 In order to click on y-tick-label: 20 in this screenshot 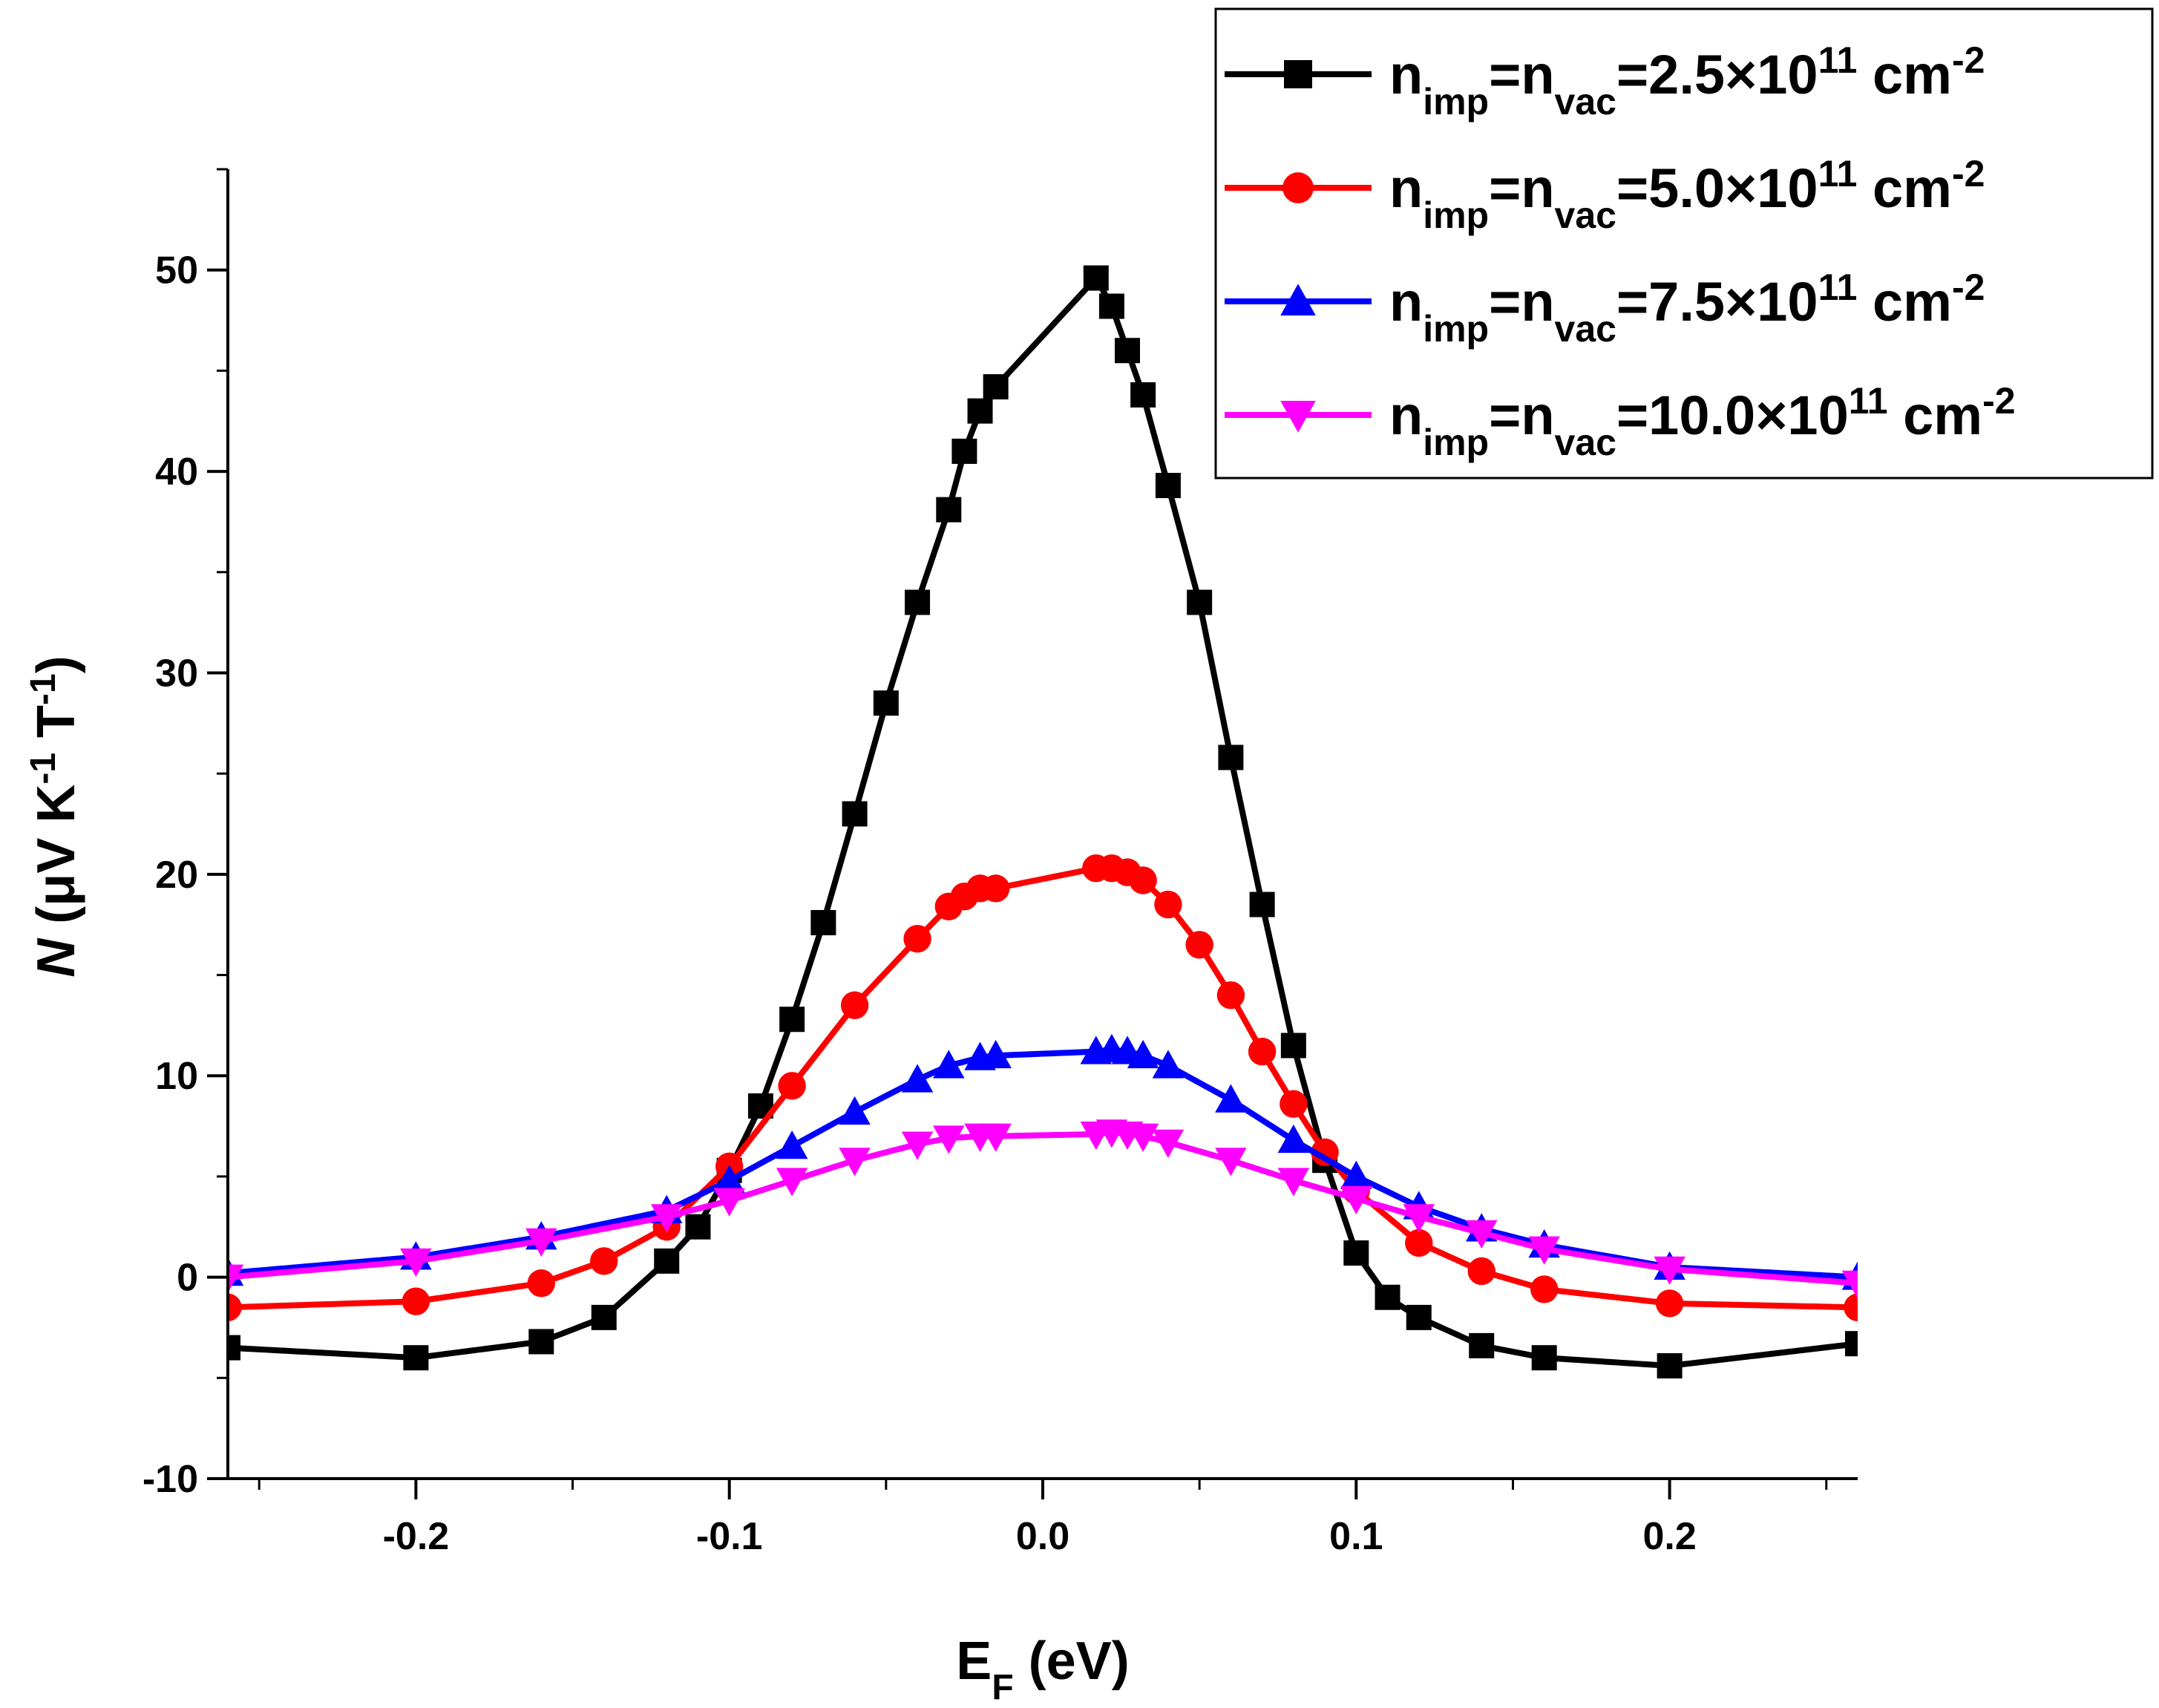, I will do `click(176, 875)`.